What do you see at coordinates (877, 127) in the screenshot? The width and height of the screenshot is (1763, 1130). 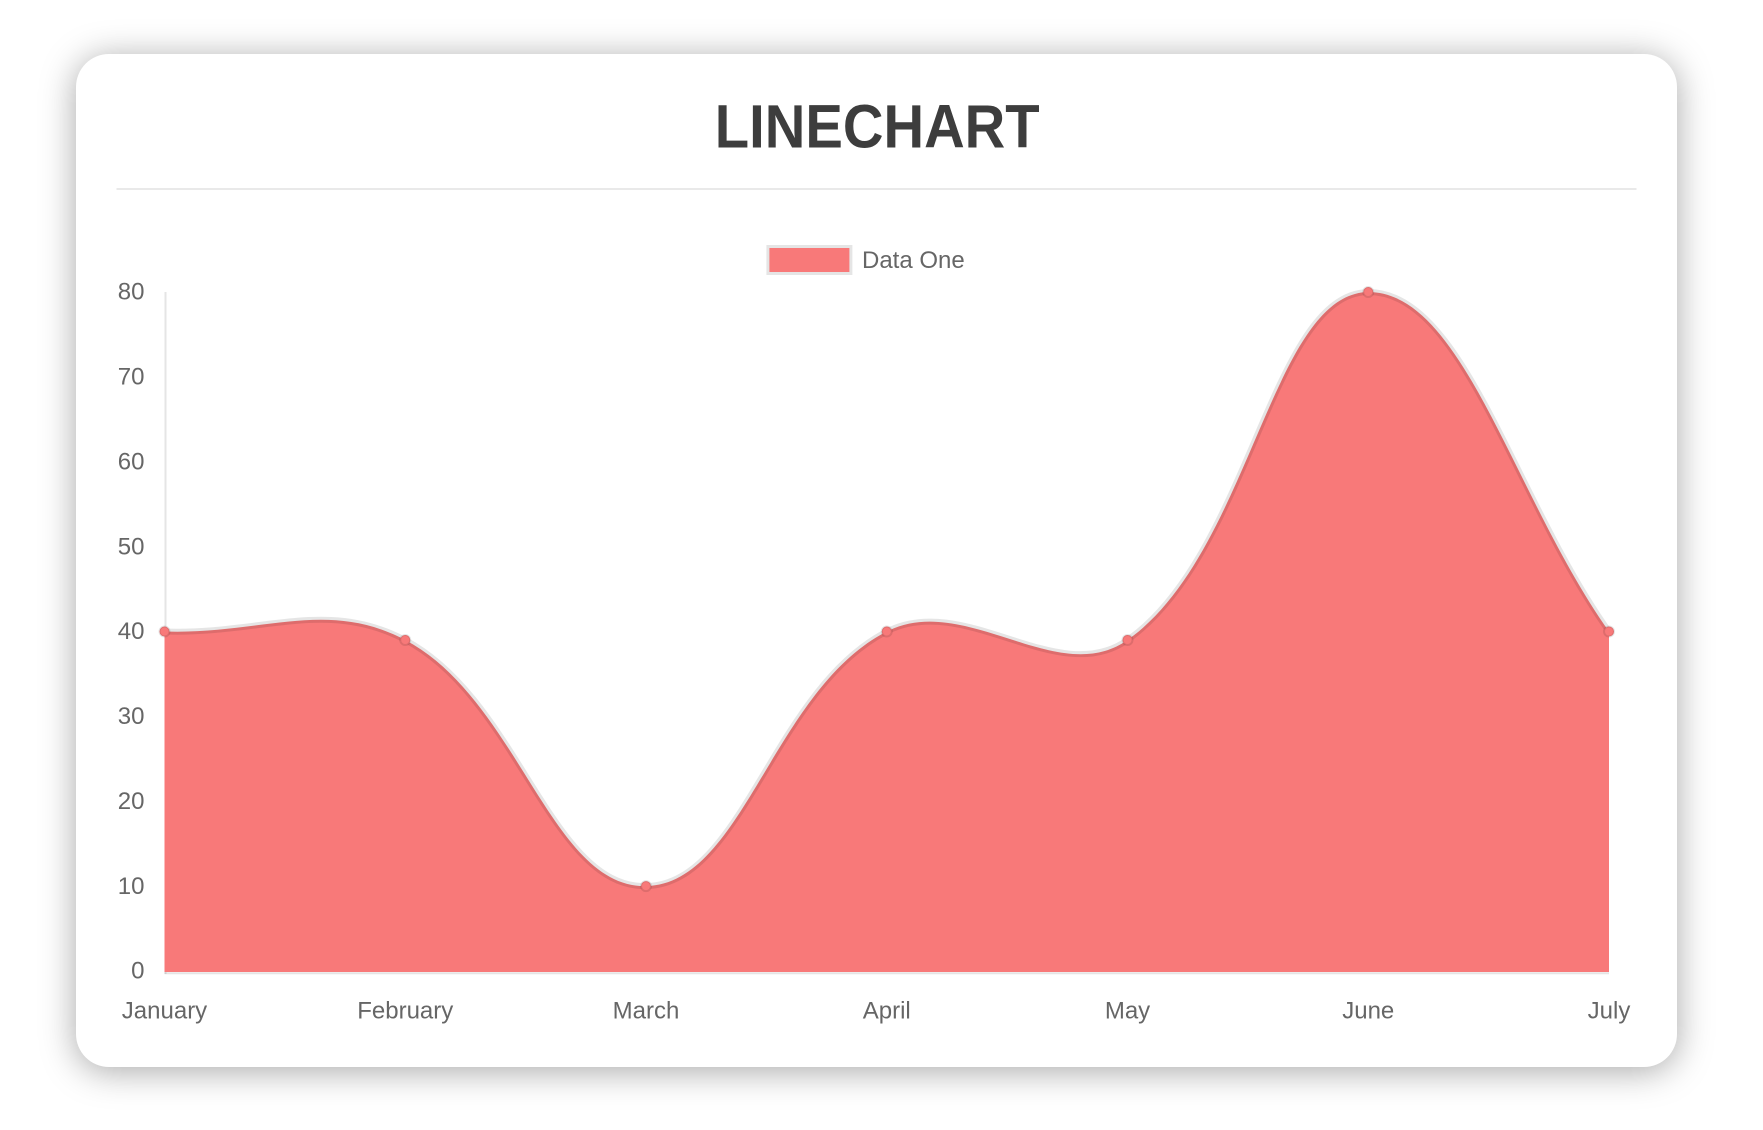 I see `svg-text: LINECHART` at bounding box center [877, 127].